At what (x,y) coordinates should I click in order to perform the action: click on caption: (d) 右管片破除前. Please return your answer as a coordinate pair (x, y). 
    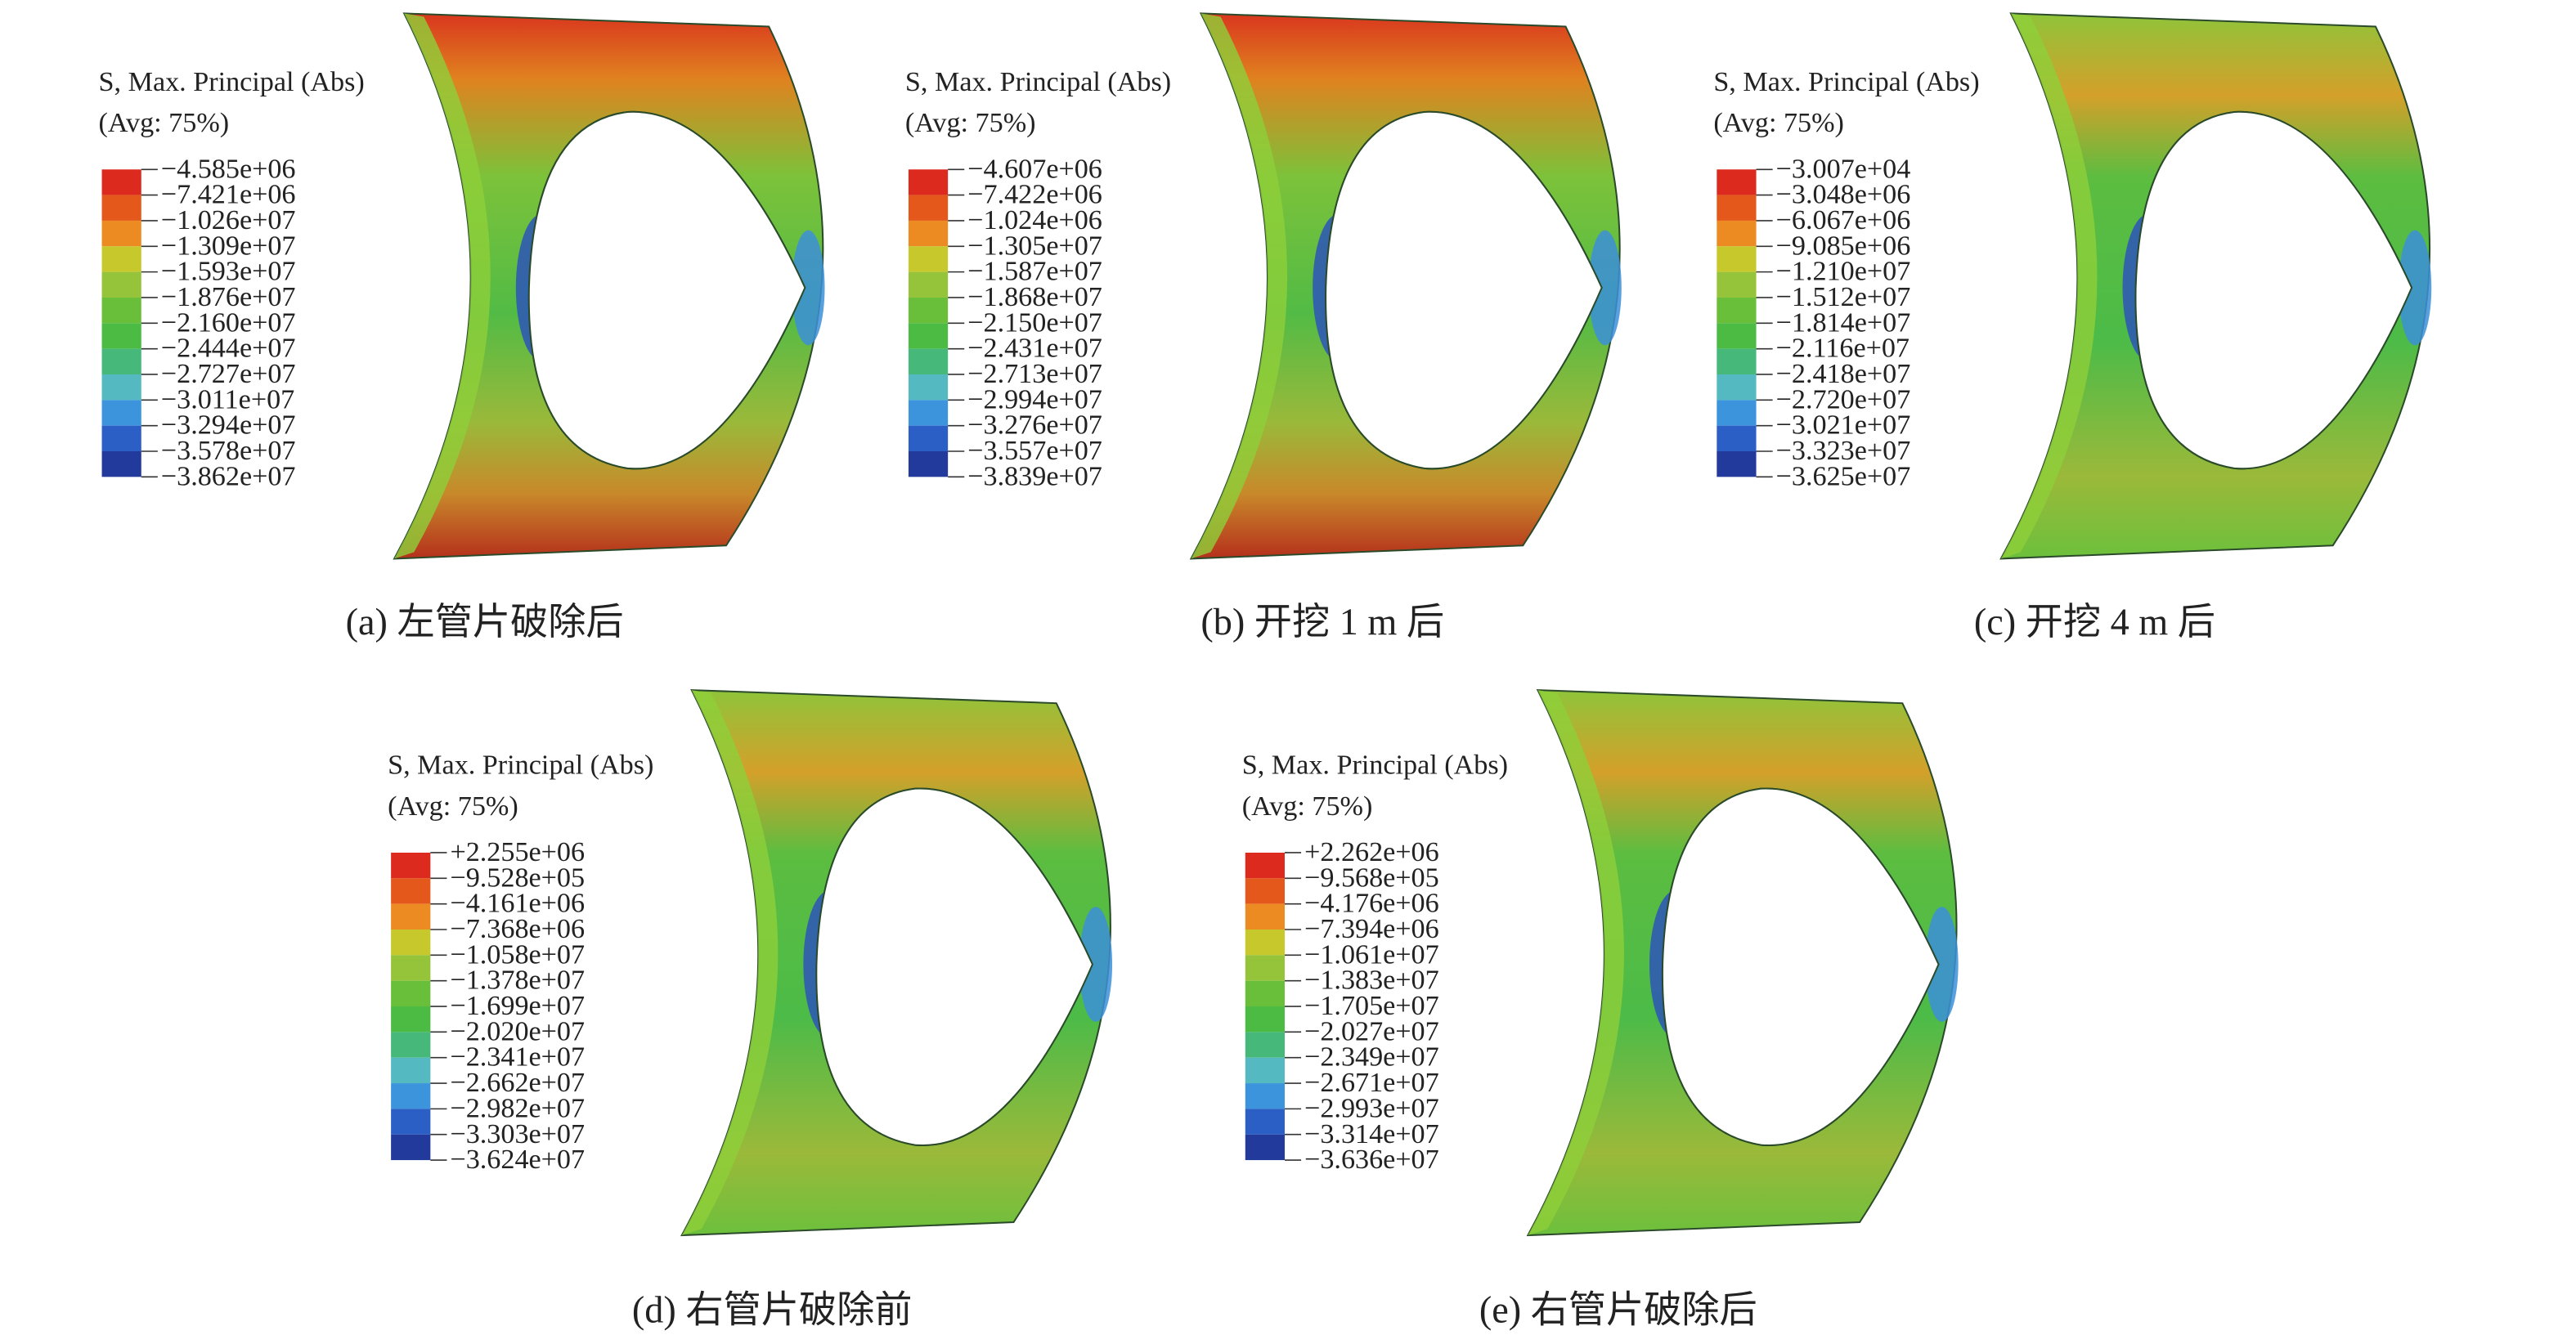
    Looking at the image, I should click on (772, 1310).